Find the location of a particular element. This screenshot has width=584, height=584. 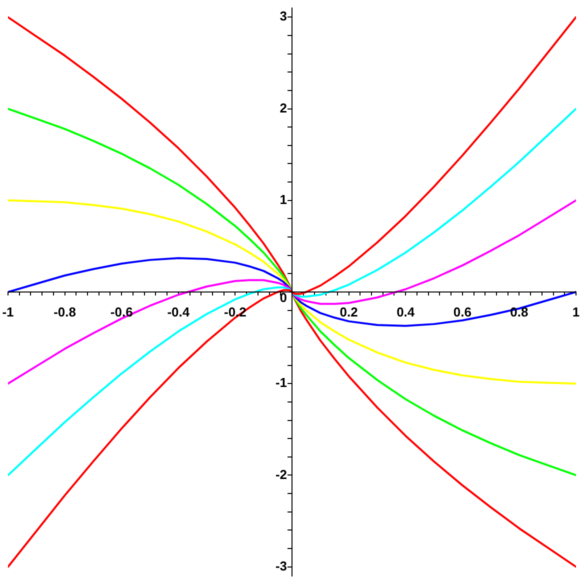

x-tick-label: 1 is located at coordinates (576, 312).